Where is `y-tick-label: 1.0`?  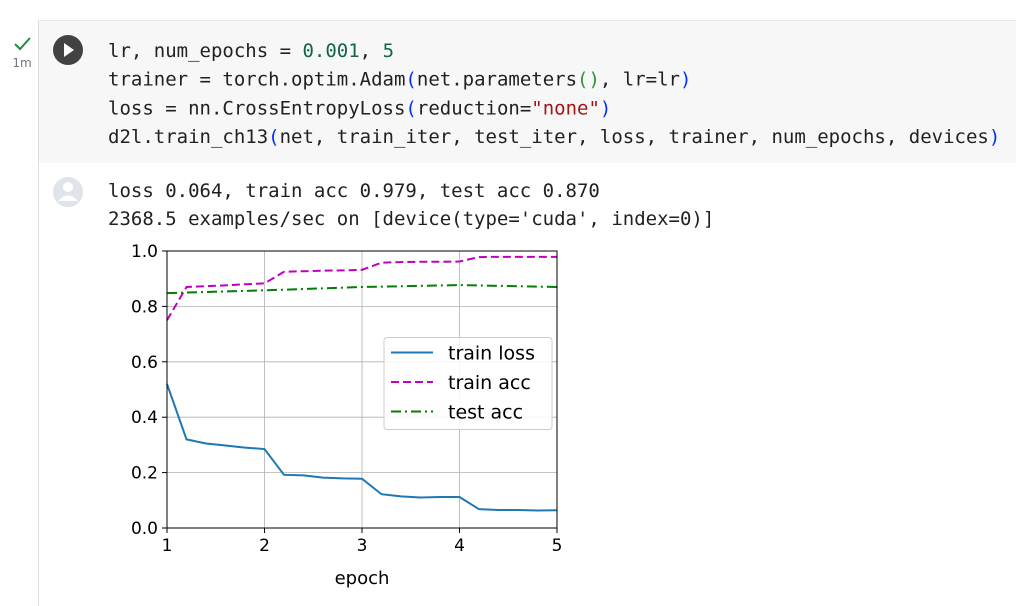 y-tick-label: 1.0 is located at coordinates (144, 252).